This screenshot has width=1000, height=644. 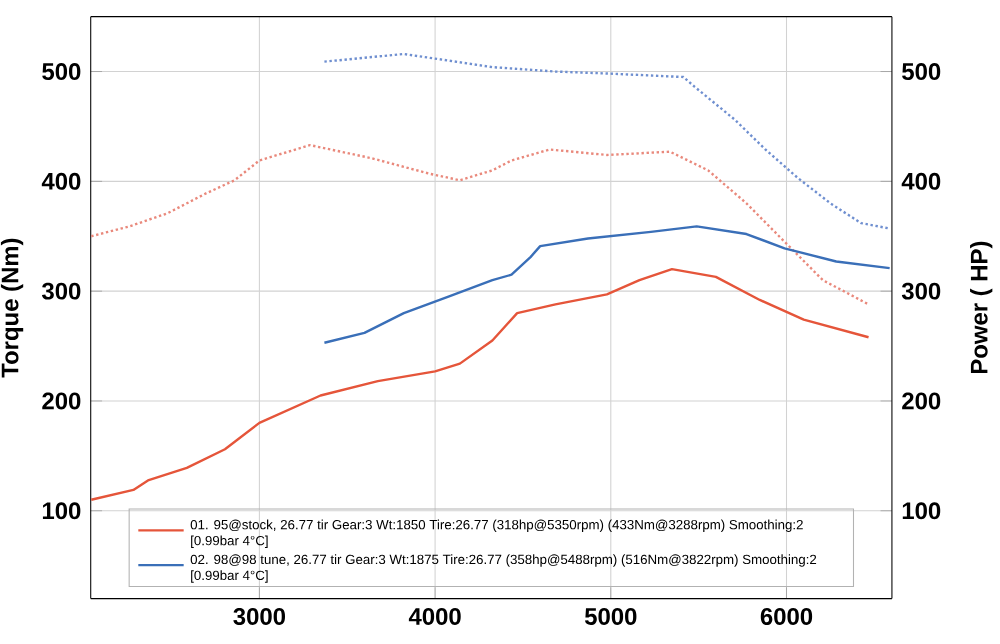 What do you see at coordinates (61, 401) in the screenshot?
I see `y-tick-label: 200` at bounding box center [61, 401].